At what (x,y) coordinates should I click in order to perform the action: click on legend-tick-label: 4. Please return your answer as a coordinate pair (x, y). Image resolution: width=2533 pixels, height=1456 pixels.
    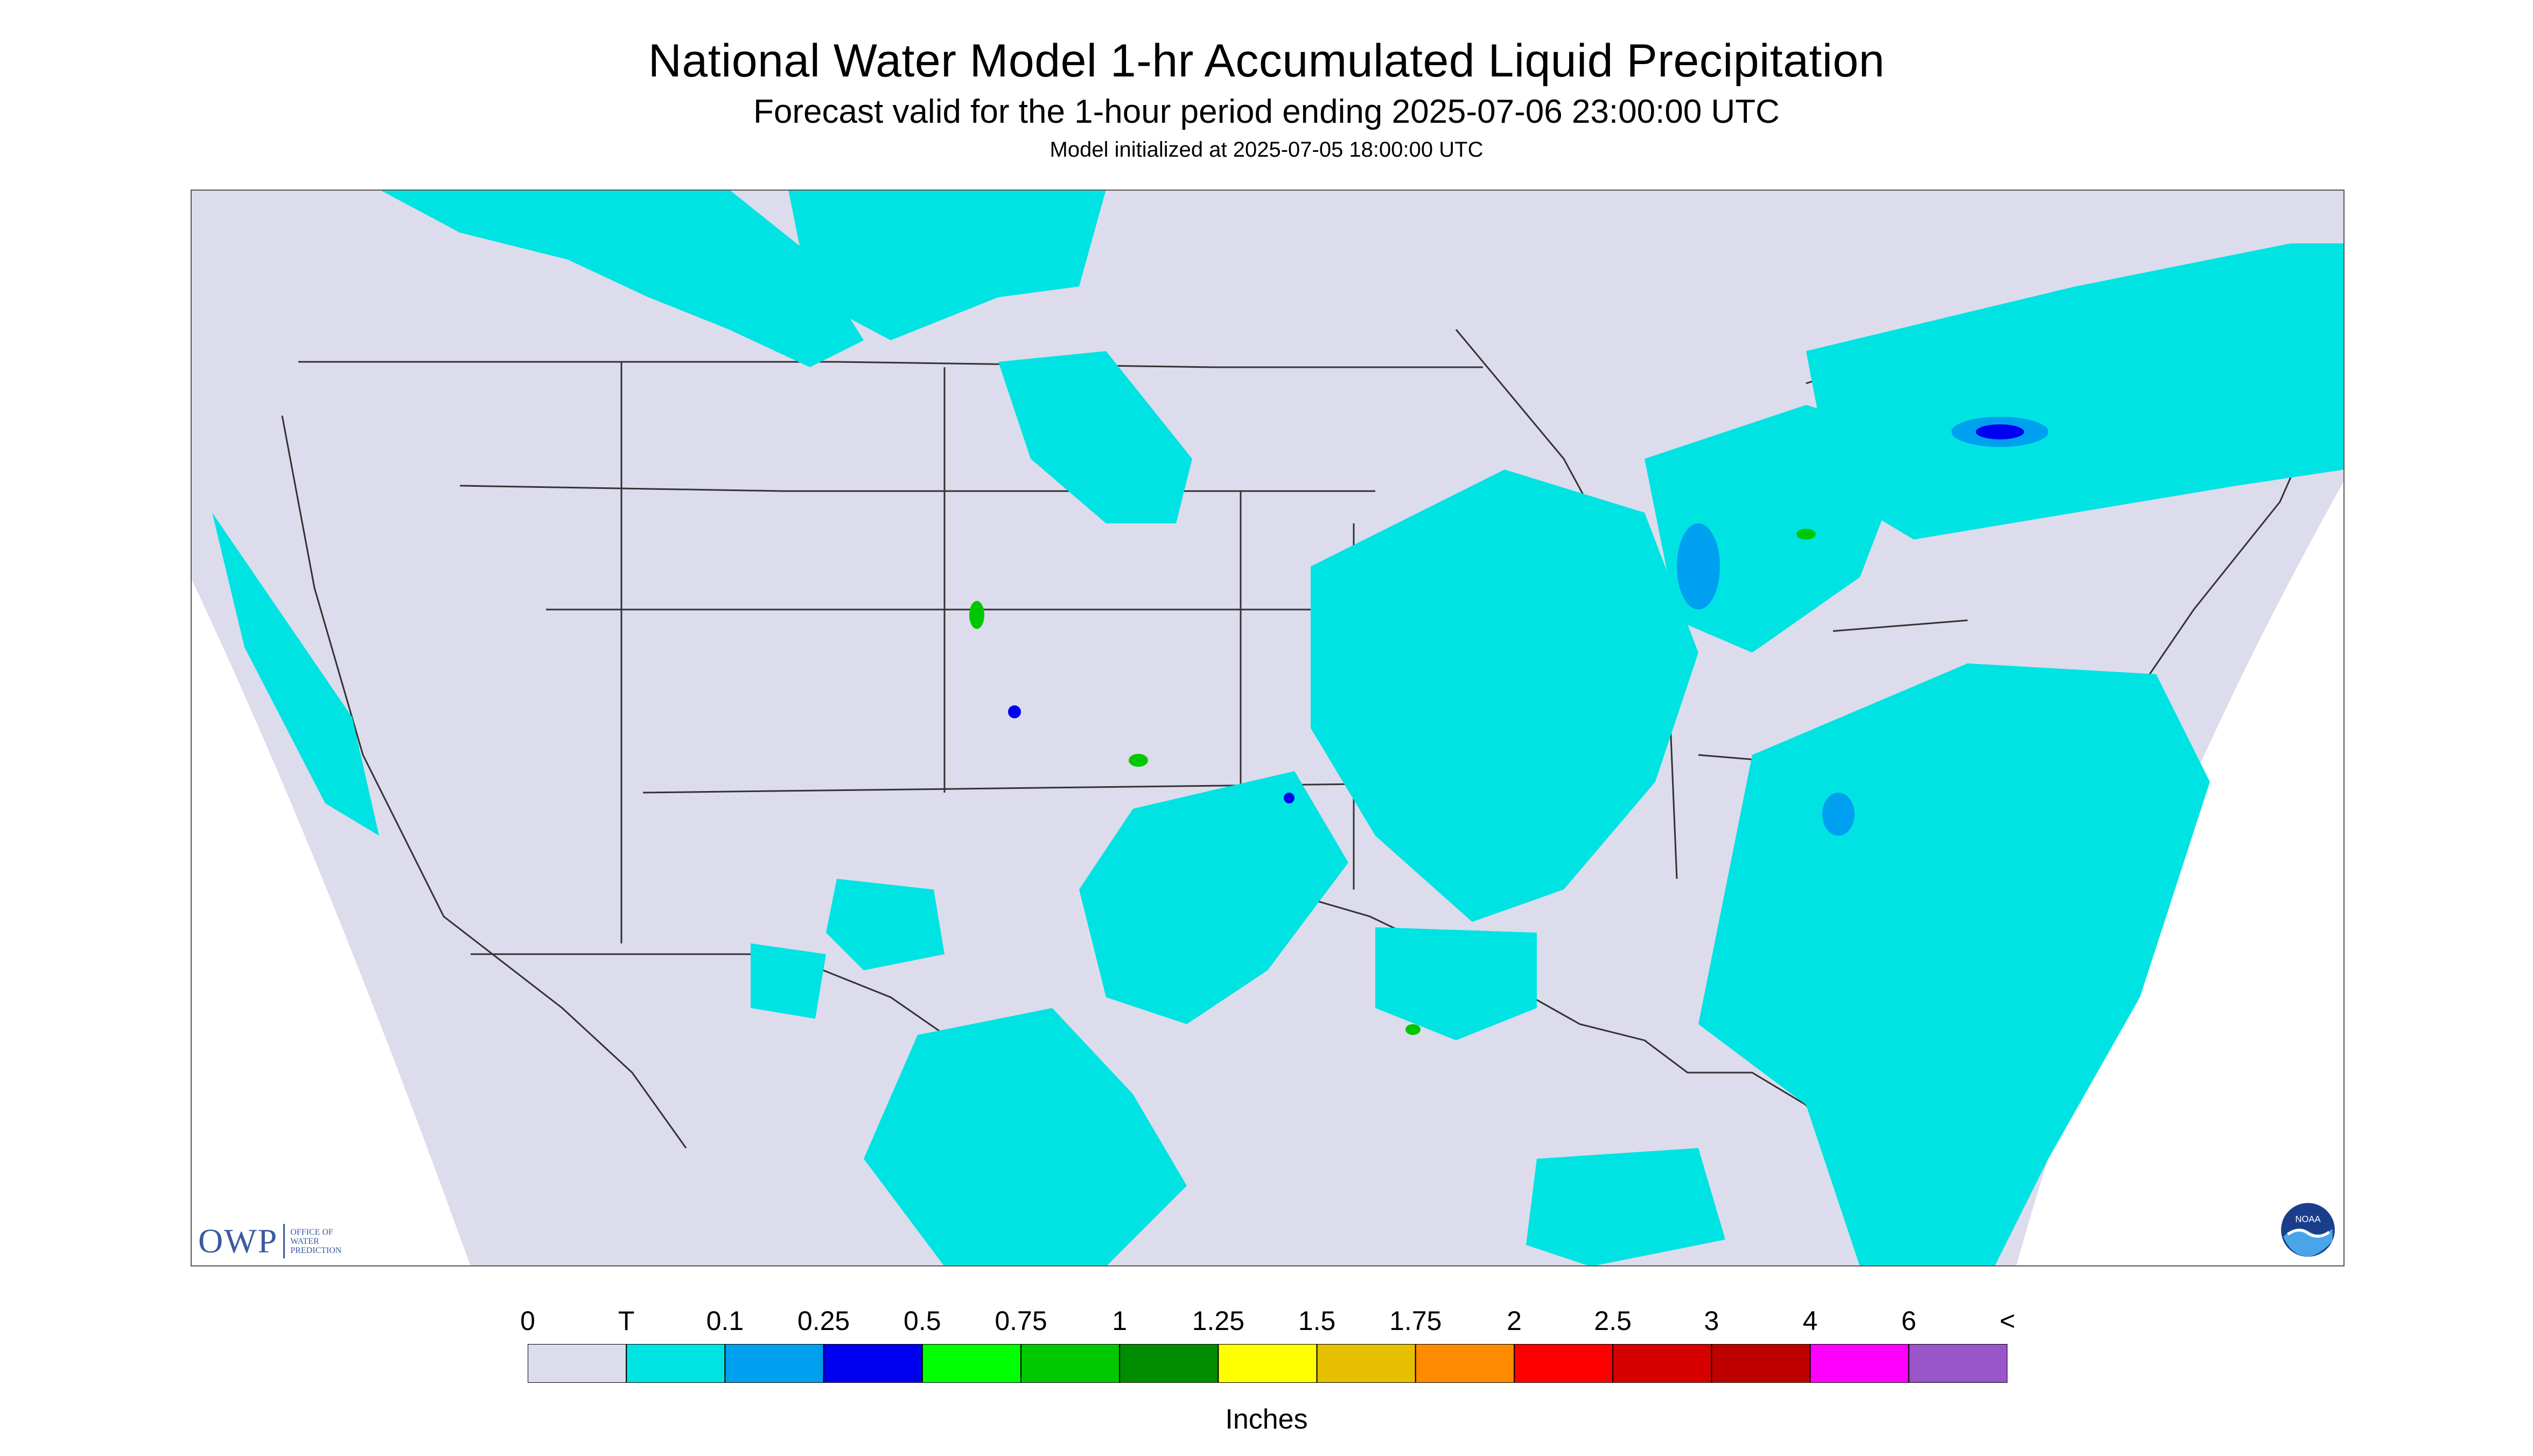
    Looking at the image, I should click on (1810, 1321).